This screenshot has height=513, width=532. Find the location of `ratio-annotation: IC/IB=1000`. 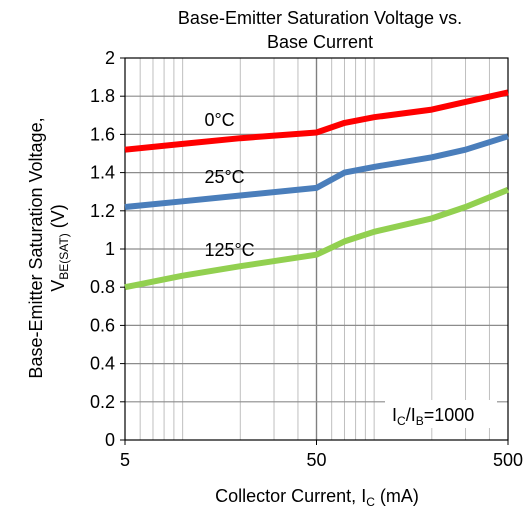

ratio-annotation: IC/IB=1000 is located at coordinates (433, 416).